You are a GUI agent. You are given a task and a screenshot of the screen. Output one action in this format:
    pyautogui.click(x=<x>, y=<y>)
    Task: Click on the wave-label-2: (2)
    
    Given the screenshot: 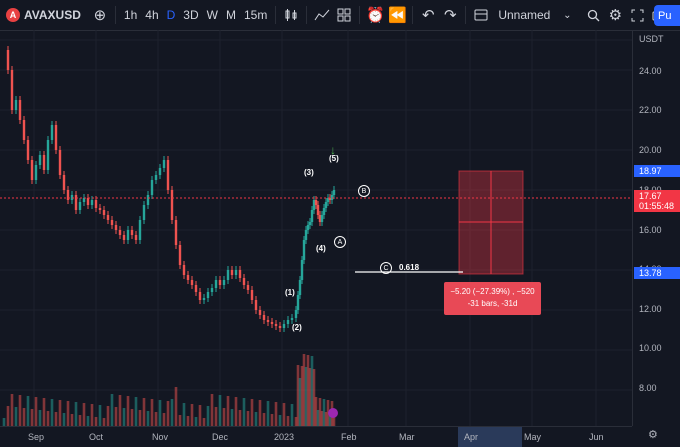 What is the action you would take?
    pyautogui.click(x=297, y=327)
    